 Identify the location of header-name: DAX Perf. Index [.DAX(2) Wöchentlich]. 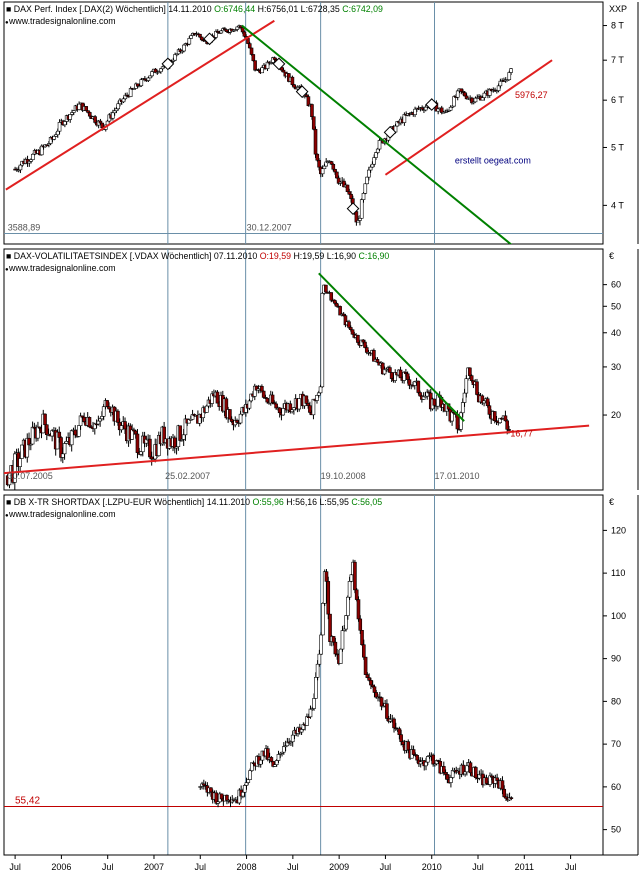
(91, 9).